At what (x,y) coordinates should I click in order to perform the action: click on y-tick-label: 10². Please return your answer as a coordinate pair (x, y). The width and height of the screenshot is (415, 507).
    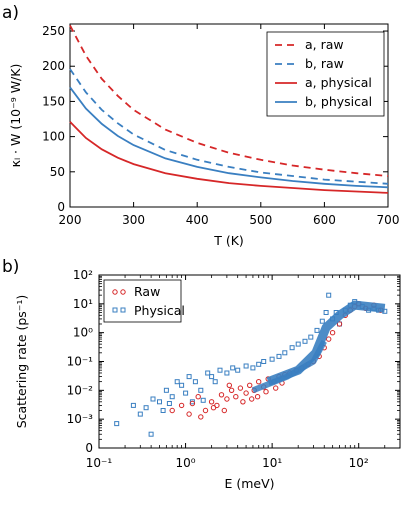
    Looking at the image, I should click on (83, 275).